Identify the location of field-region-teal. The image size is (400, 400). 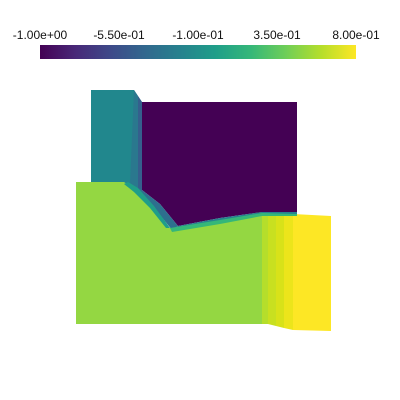
(116, 143).